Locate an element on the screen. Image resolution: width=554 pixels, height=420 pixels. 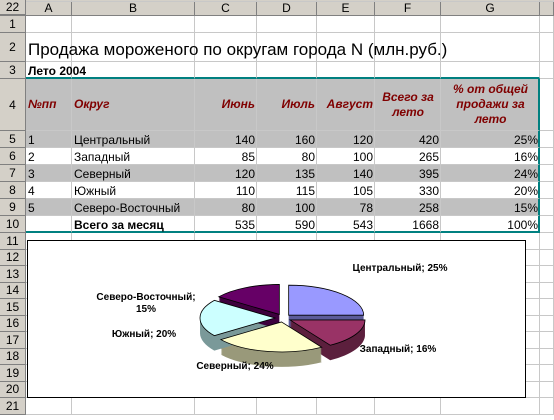
column-heading: % от общей продажи за лето is located at coordinates (490, 104).